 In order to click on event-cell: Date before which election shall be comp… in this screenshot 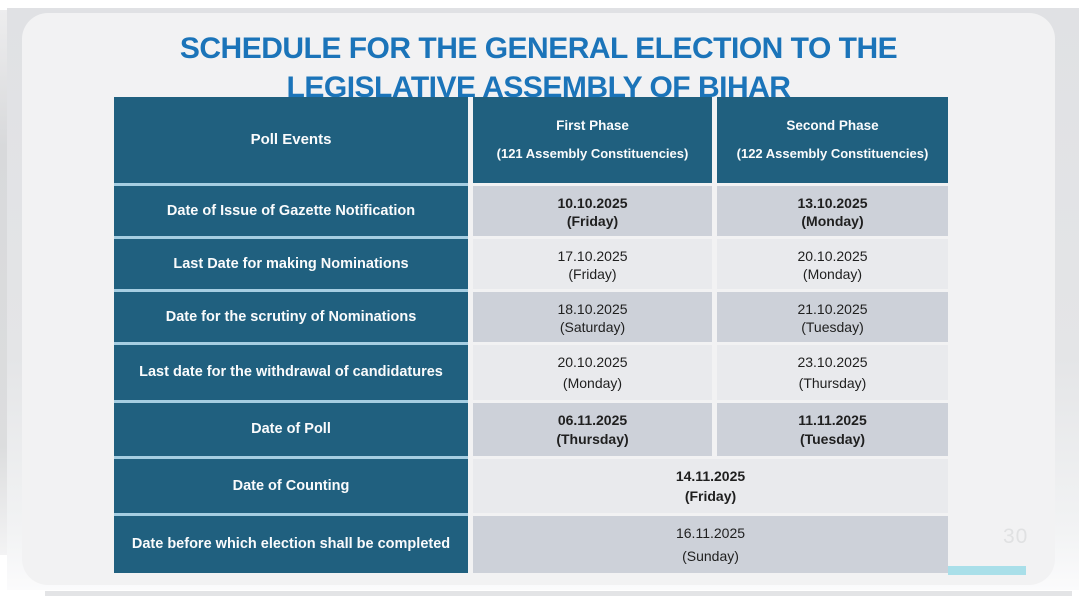, I will do `click(291, 544)`.